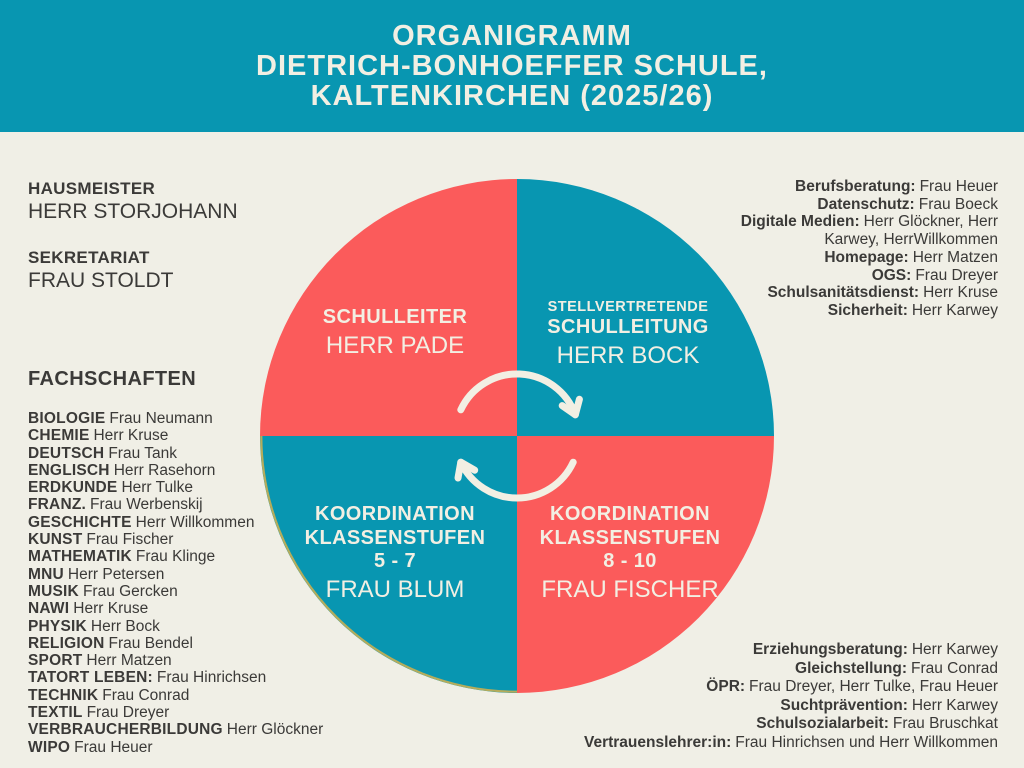  What do you see at coordinates (130, 591) in the screenshot?
I see `fachschaft-person: Frau Gercken` at bounding box center [130, 591].